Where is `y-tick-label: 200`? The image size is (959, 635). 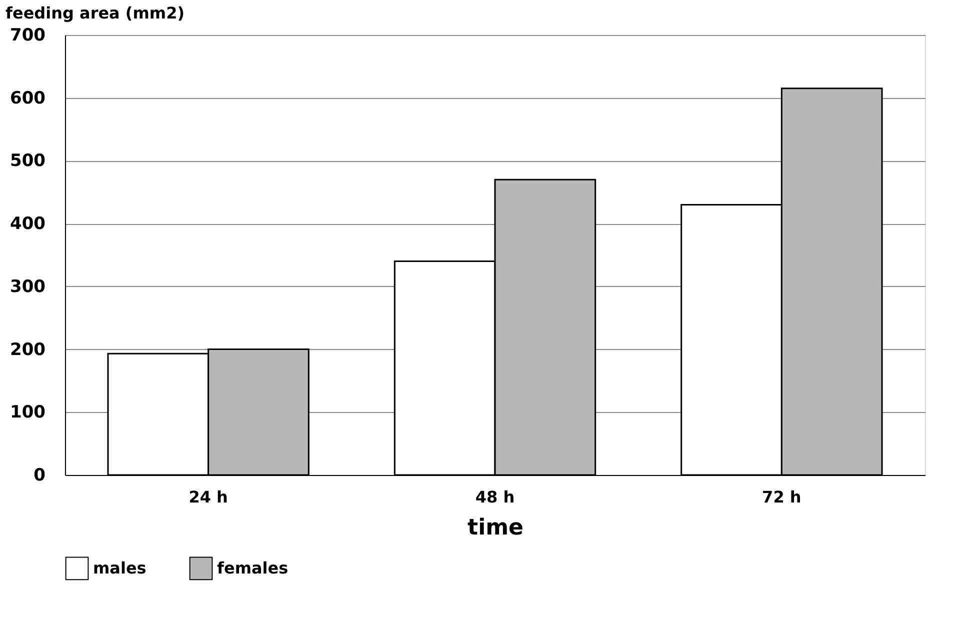 y-tick-label: 200 is located at coordinates (28, 350).